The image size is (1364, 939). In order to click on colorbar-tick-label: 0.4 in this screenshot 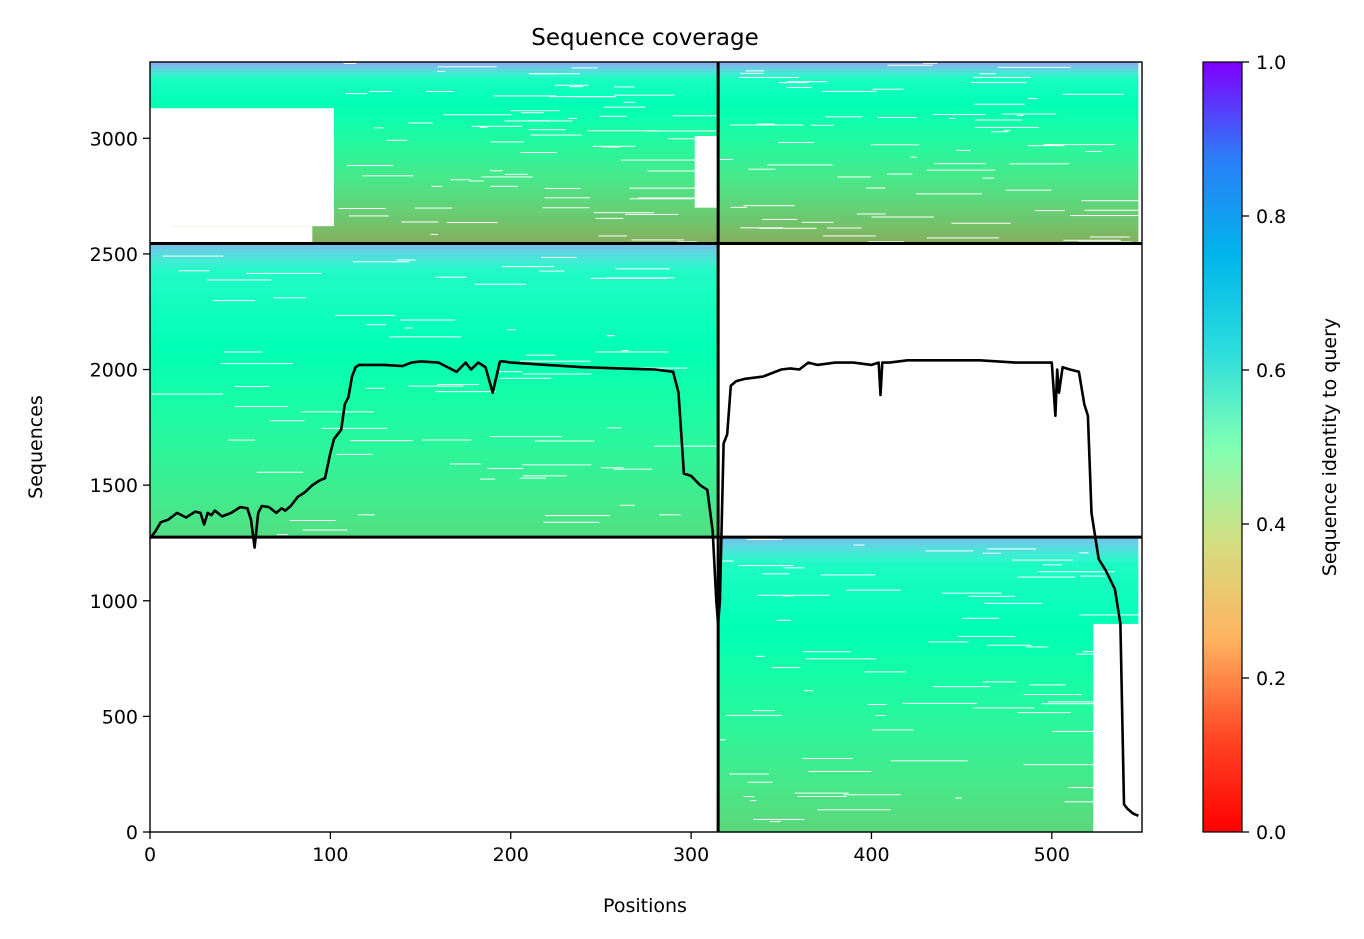, I will do `click(1271, 525)`.